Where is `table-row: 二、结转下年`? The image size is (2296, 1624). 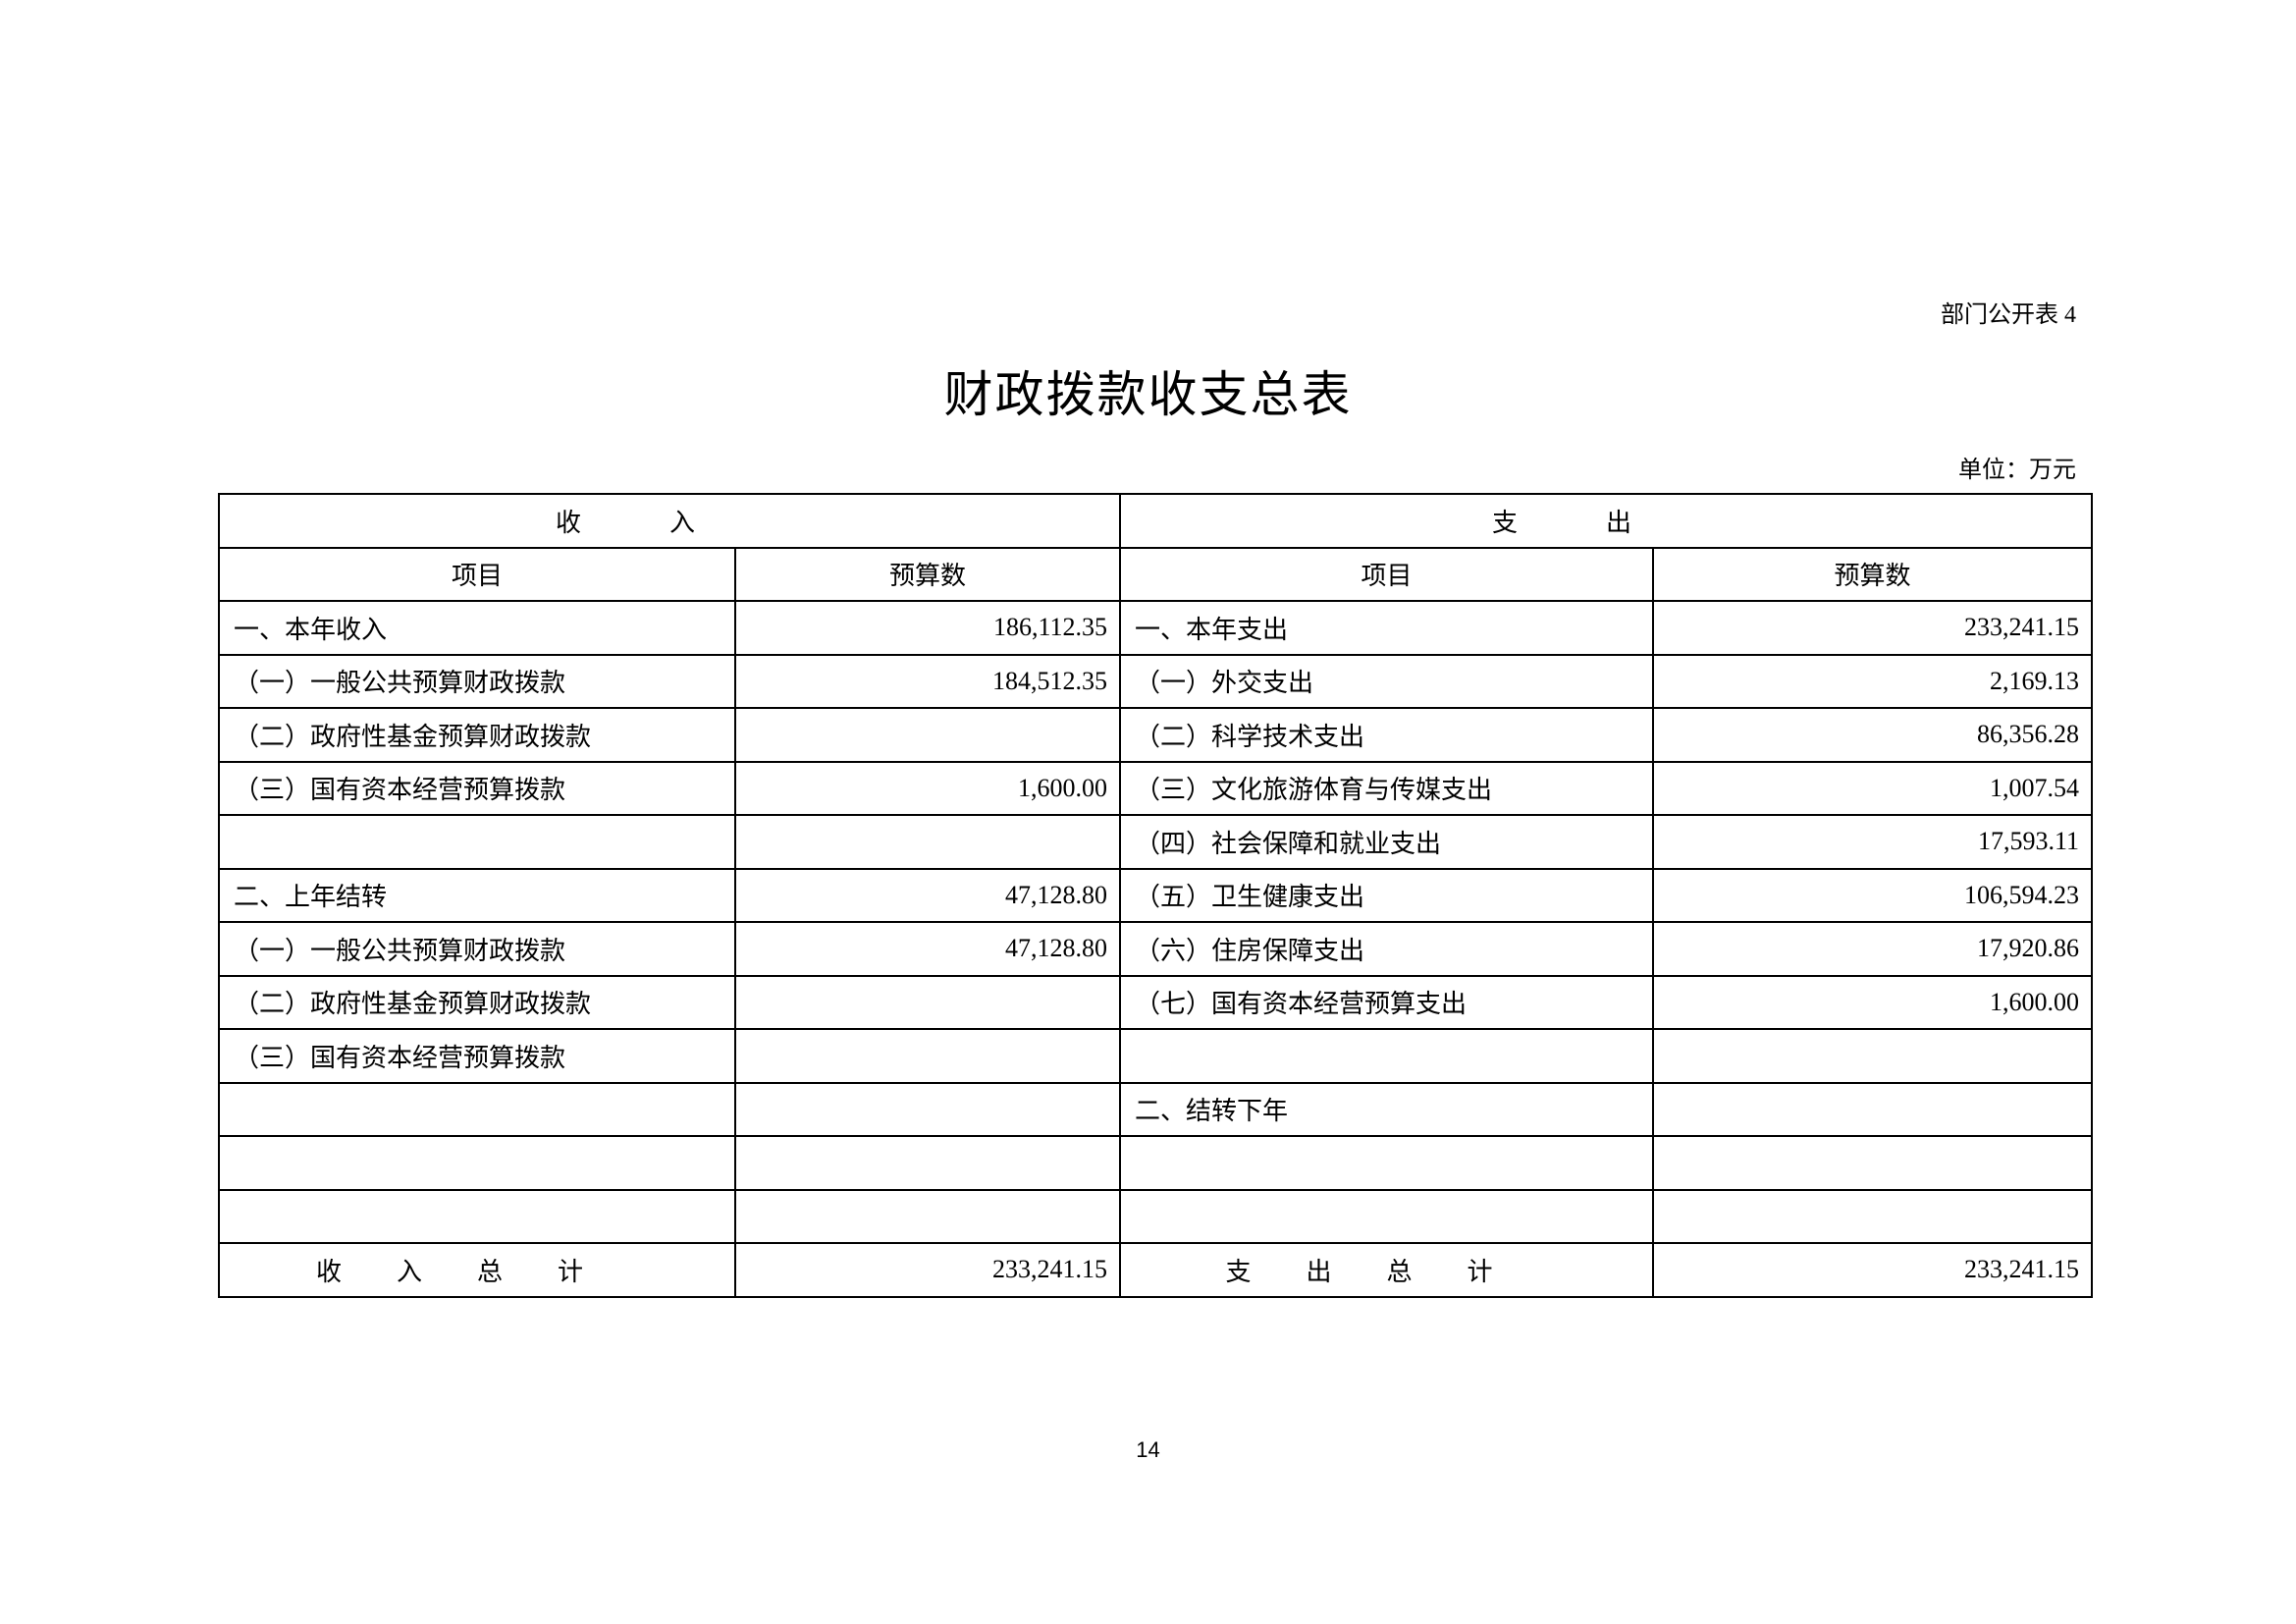
table-row: 二、结转下年 is located at coordinates (1156, 1109).